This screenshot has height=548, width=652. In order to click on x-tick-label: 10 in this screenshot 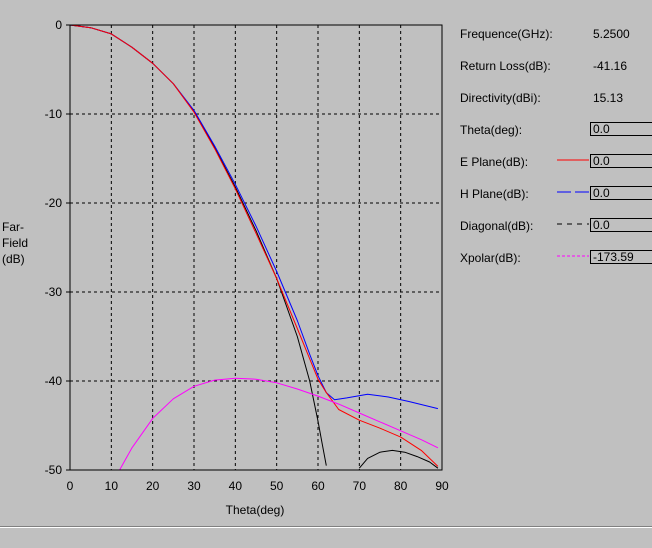, I will do `click(112, 486)`.